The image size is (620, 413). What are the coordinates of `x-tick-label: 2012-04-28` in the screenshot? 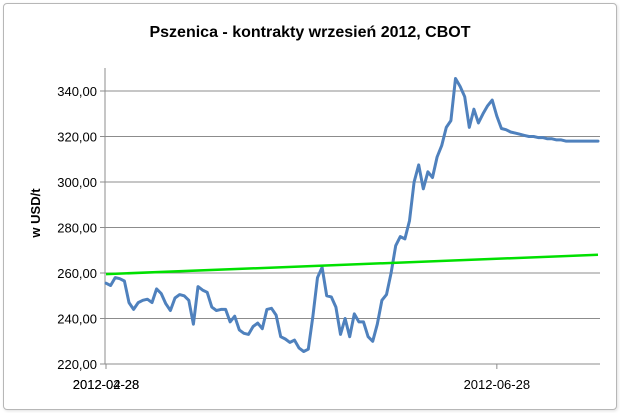 It's located at (106, 384).